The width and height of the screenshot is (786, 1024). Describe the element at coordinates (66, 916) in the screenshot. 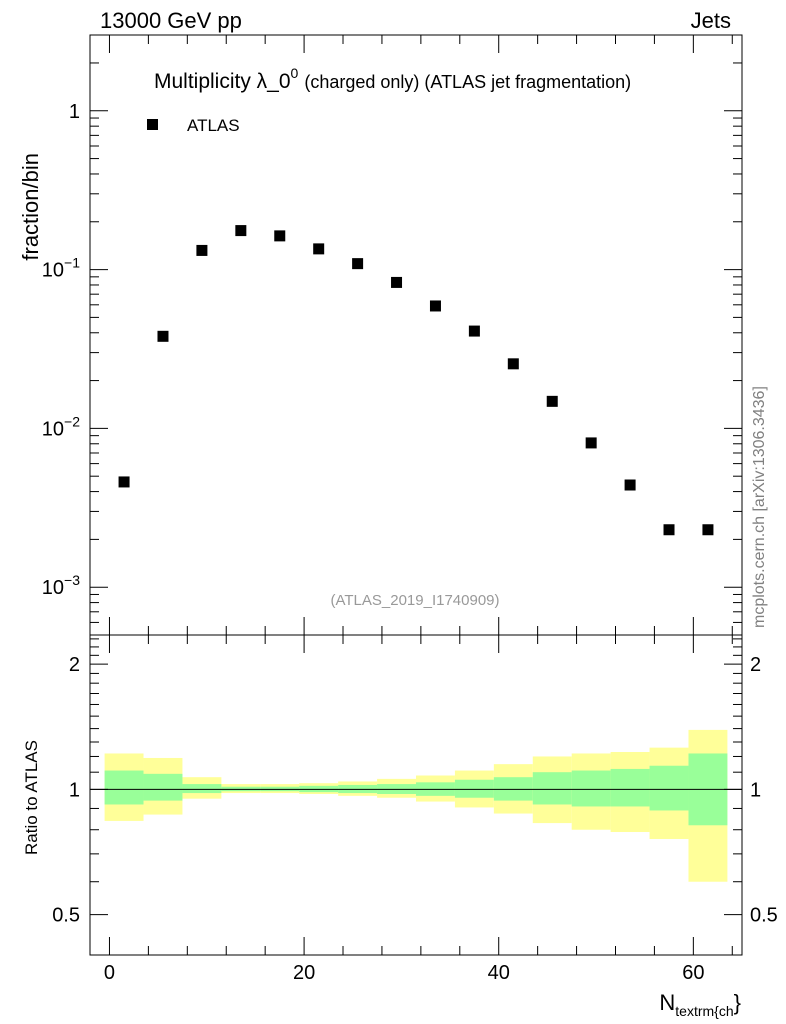

I see `ratio-ytick-label-left: 0.5` at that location.